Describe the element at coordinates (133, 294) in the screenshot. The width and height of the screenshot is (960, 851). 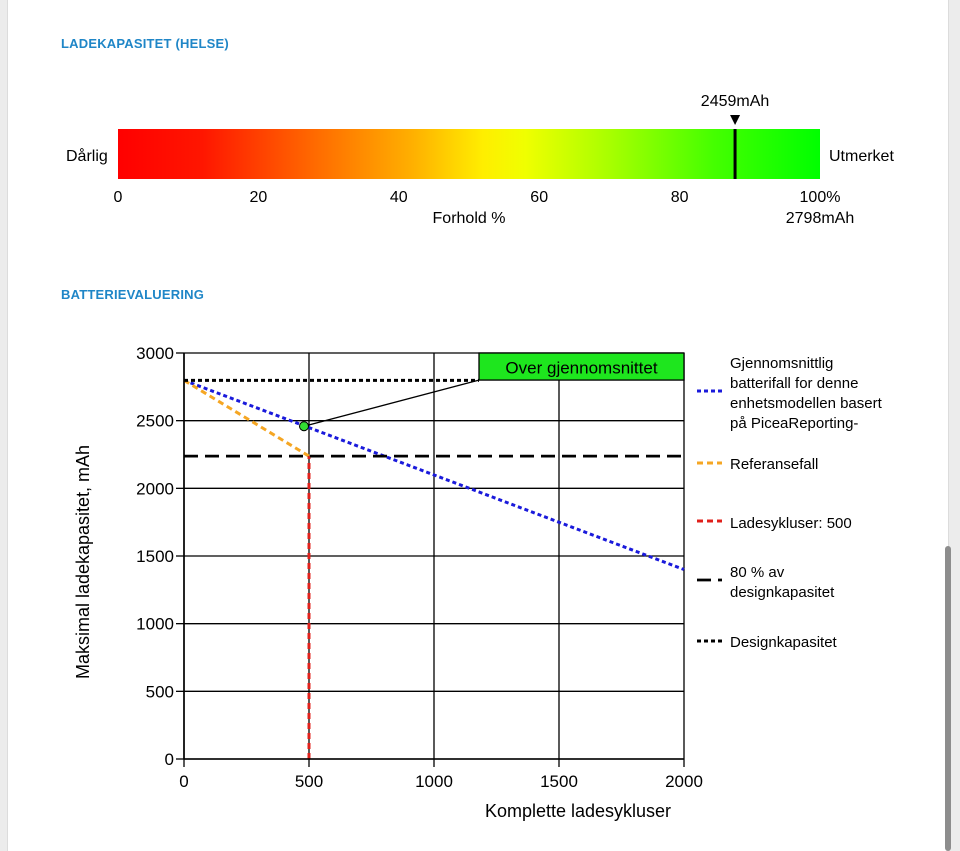
I see `section-title-evaluation: BATTERIEVALUERING` at that location.